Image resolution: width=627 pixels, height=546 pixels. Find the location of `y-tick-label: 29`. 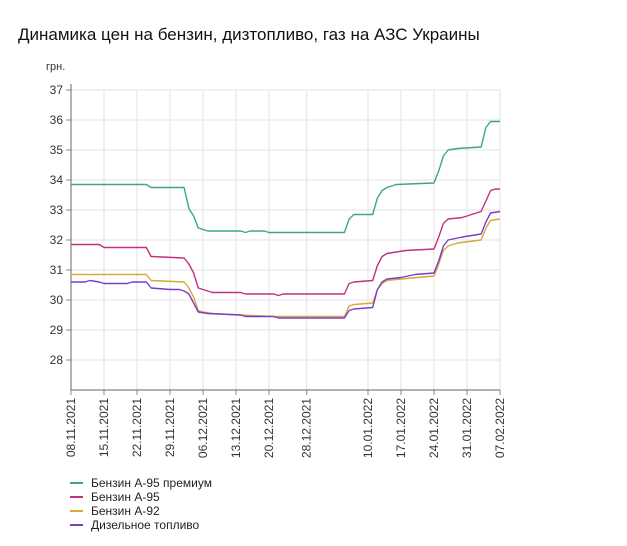

y-tick-label: 29 is located at coordinates (57, 330).